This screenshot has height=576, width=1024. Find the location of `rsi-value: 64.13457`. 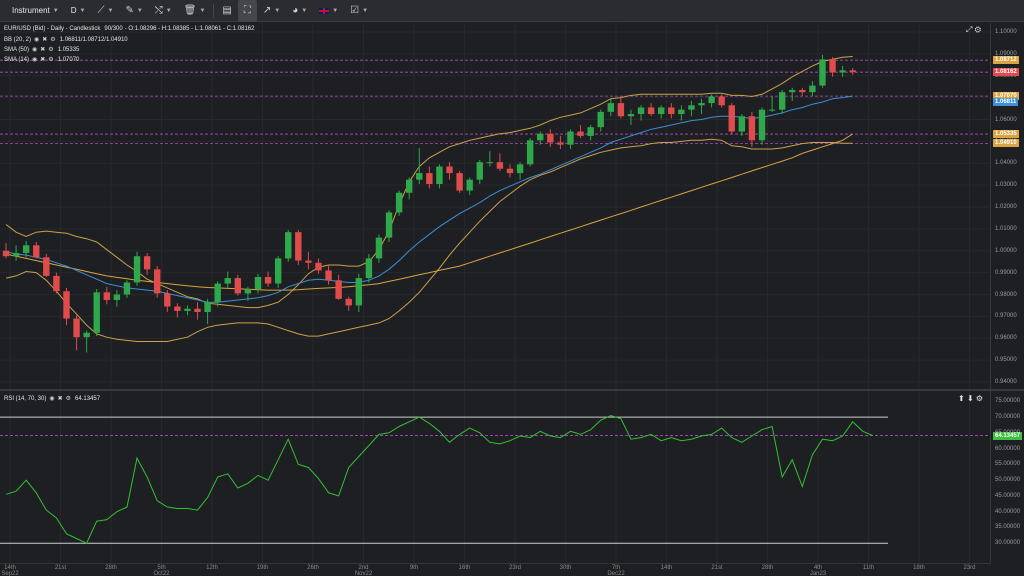

rsi-value: 64.13457 is located at coordinates (88, 398).